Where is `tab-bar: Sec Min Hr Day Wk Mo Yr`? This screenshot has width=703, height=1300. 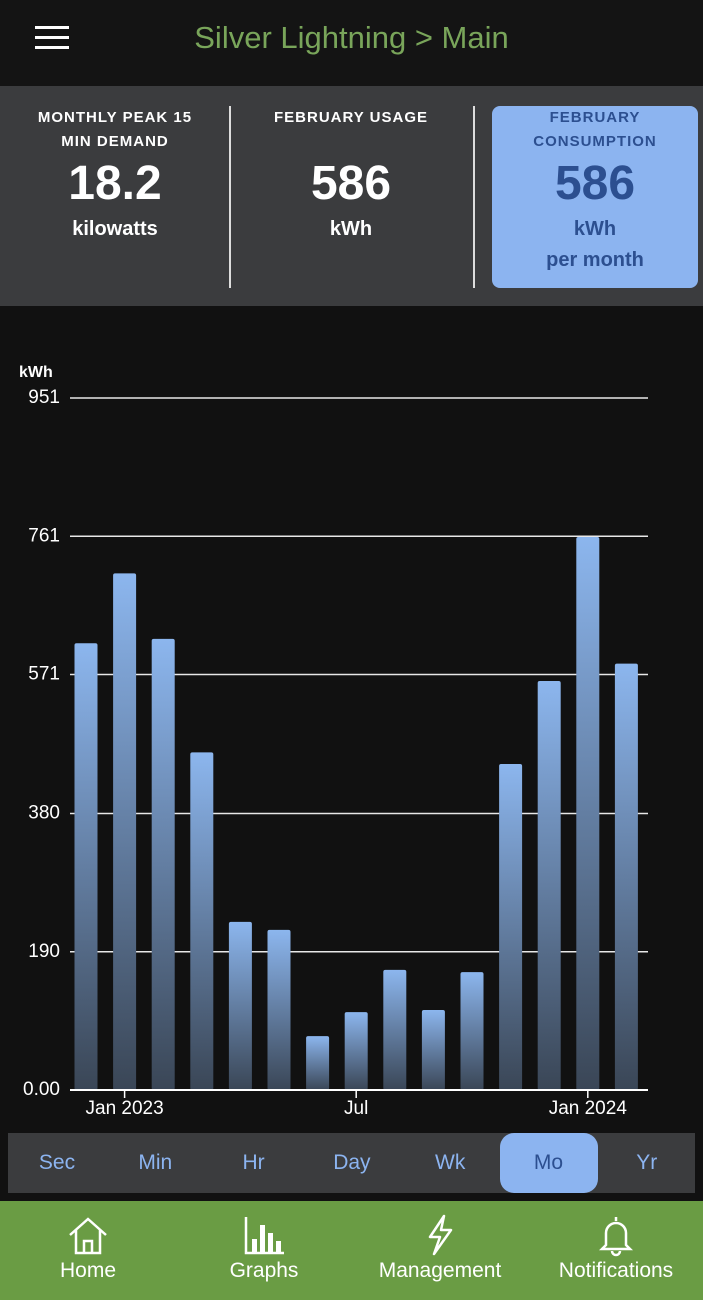 tab-bar: Sec Min Hr Day Wk Mo Yr is located at coordinates (351, 1163).